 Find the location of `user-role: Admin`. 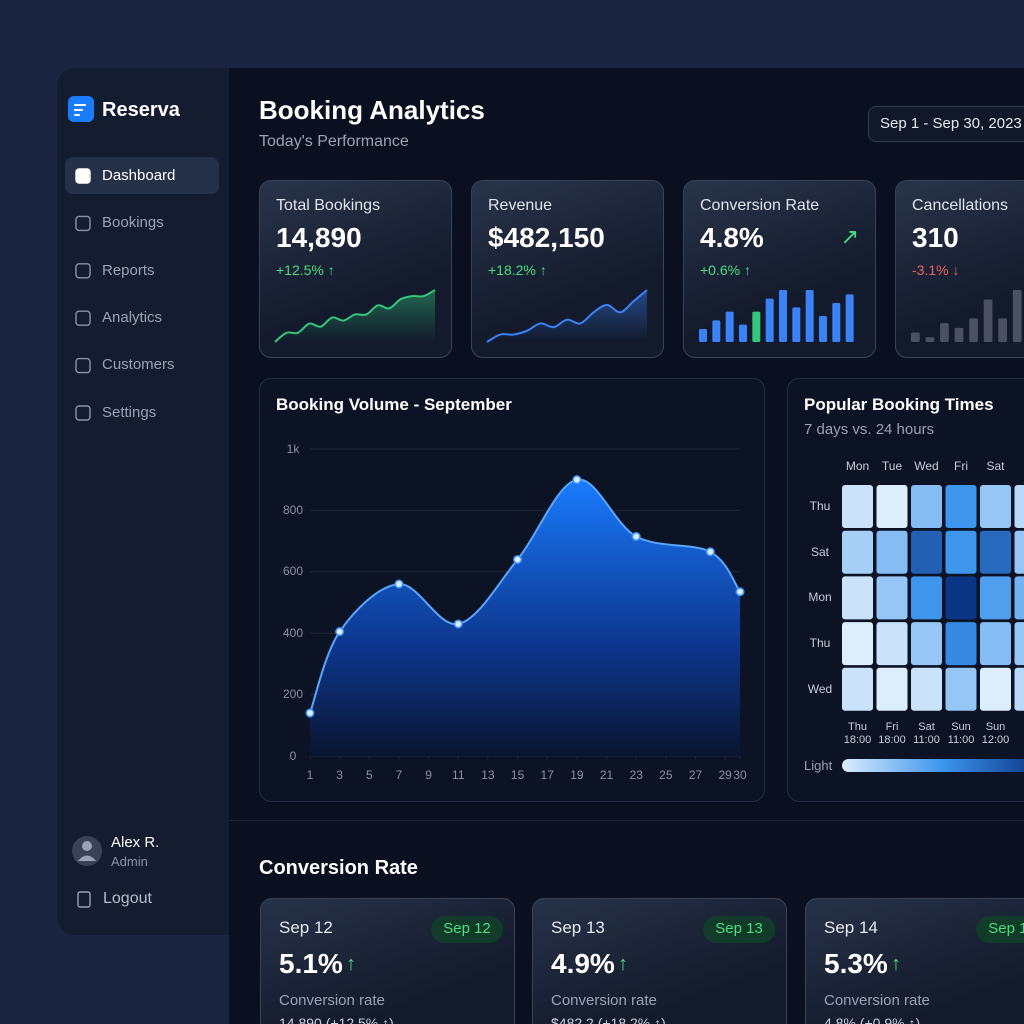

user-role: Admin is located at coordinates (129, 861).